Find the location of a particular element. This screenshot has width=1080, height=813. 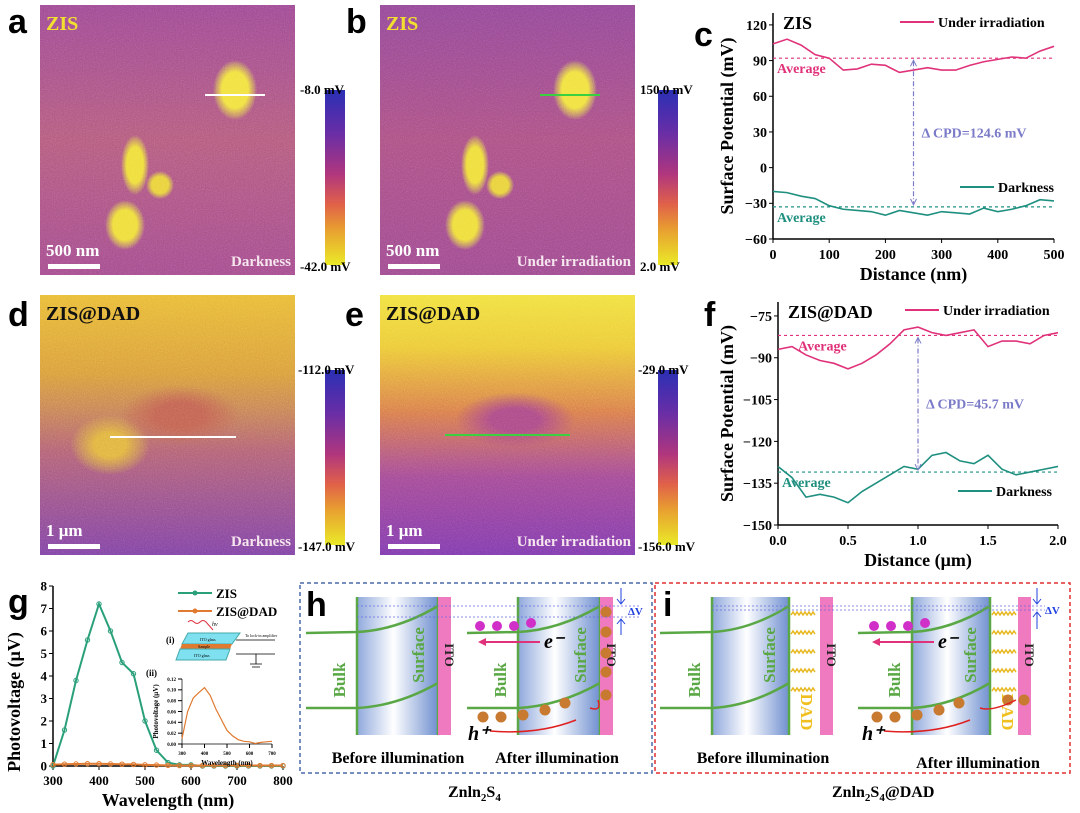

chart-title: ZIS@DAD is located at coordinates (830, 312).